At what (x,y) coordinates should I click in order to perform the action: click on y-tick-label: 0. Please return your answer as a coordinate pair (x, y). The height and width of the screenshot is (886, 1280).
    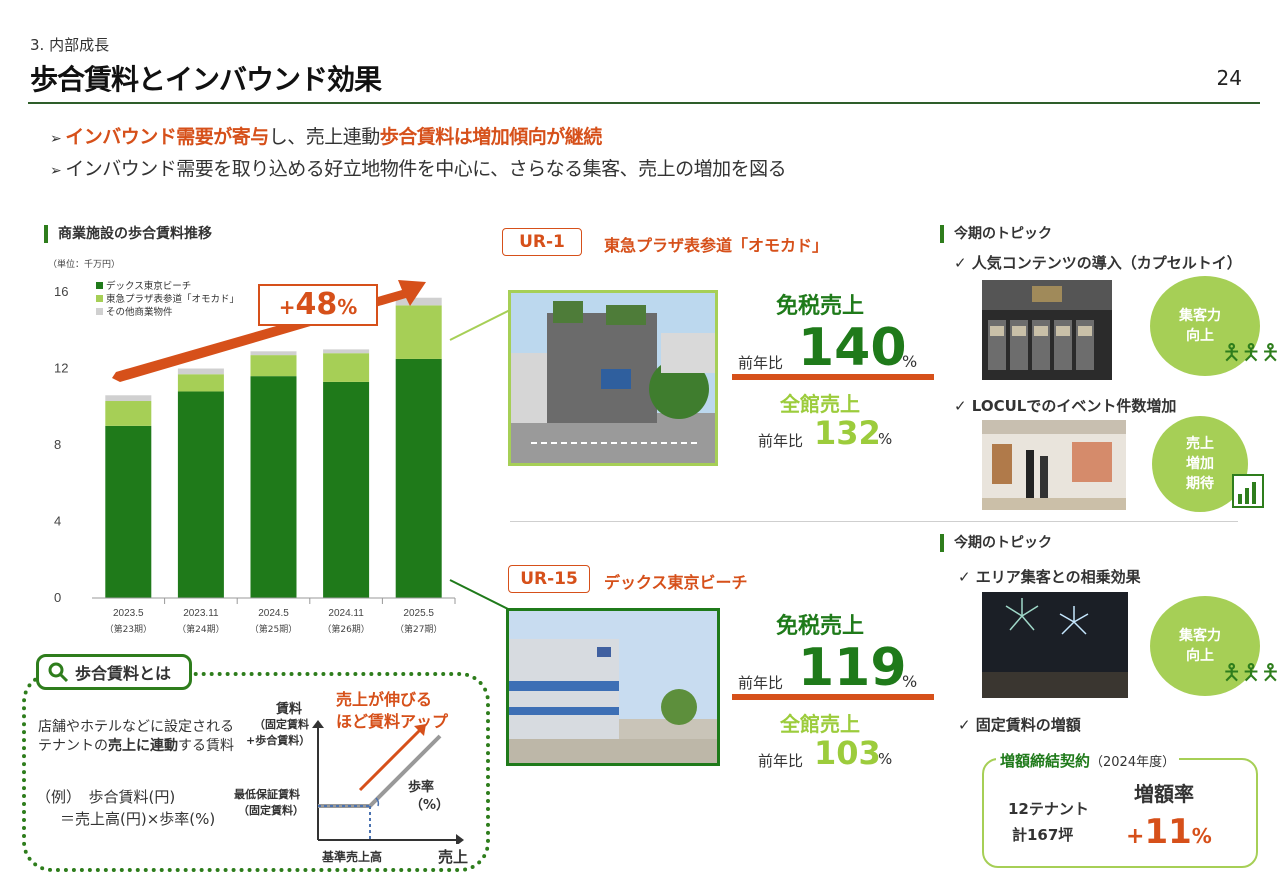
    Looking at the image, I should click on (57, 597).